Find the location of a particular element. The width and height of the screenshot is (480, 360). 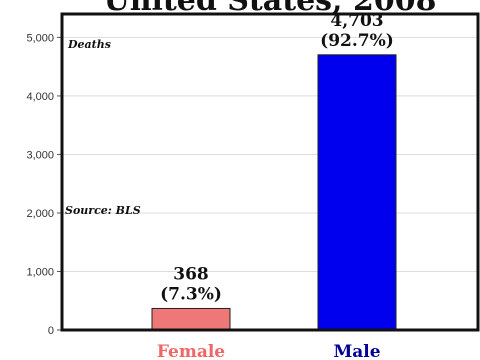

y-axis-label: Deaths is located at coordinates (89, 44).